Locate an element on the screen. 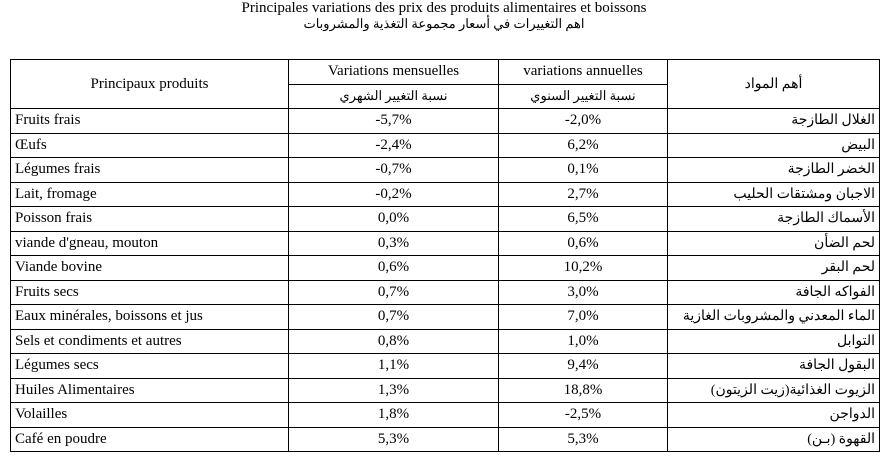  product-name-ar: لحم الضأن is located at coordinates (773, 243).